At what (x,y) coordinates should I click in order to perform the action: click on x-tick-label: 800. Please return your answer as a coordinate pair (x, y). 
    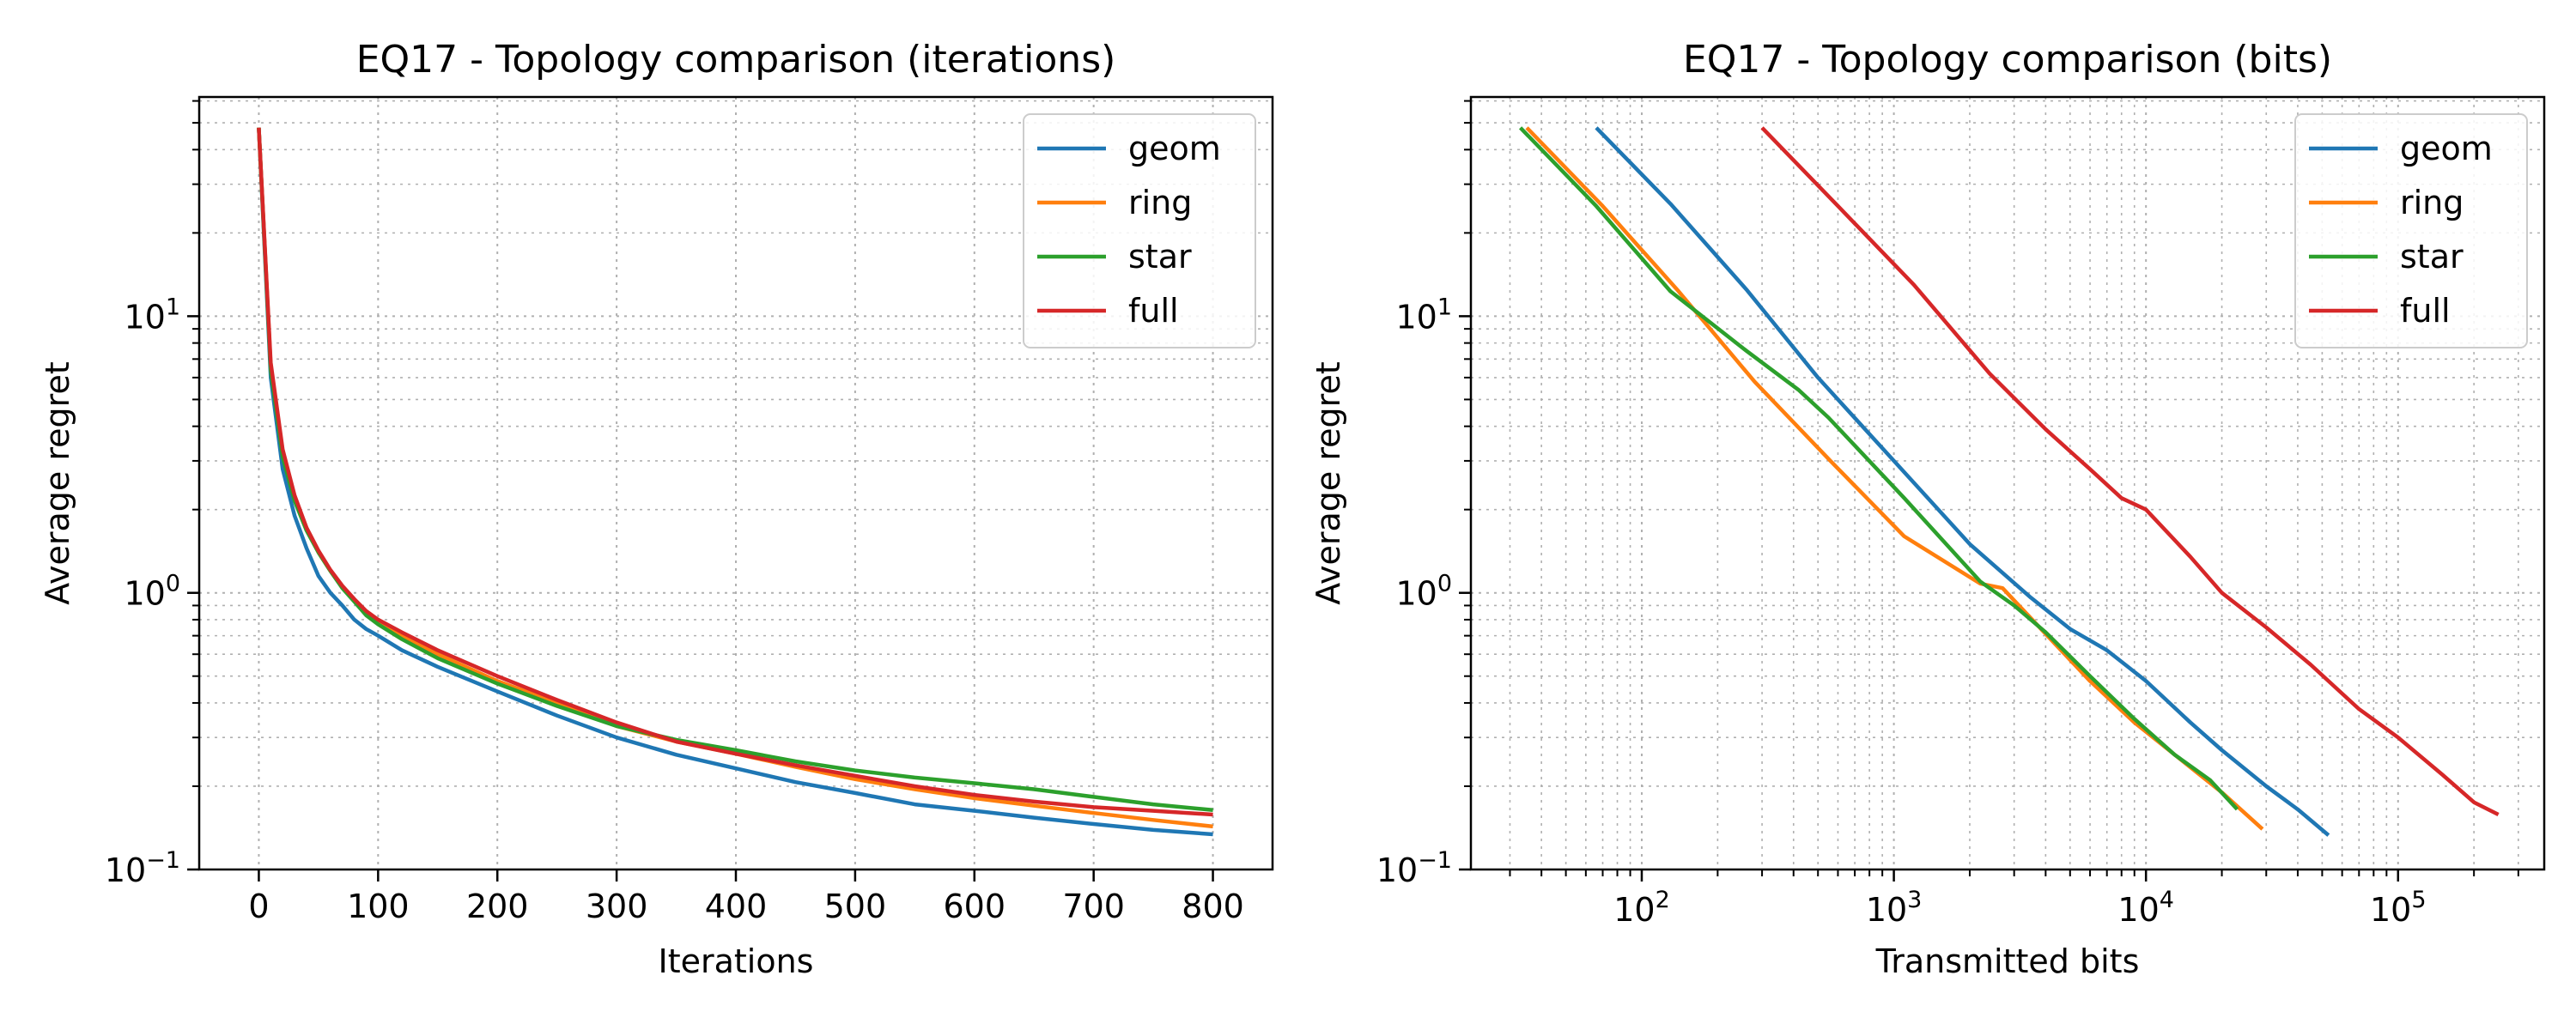
    Looking at the image, I should click on (1213, 906).